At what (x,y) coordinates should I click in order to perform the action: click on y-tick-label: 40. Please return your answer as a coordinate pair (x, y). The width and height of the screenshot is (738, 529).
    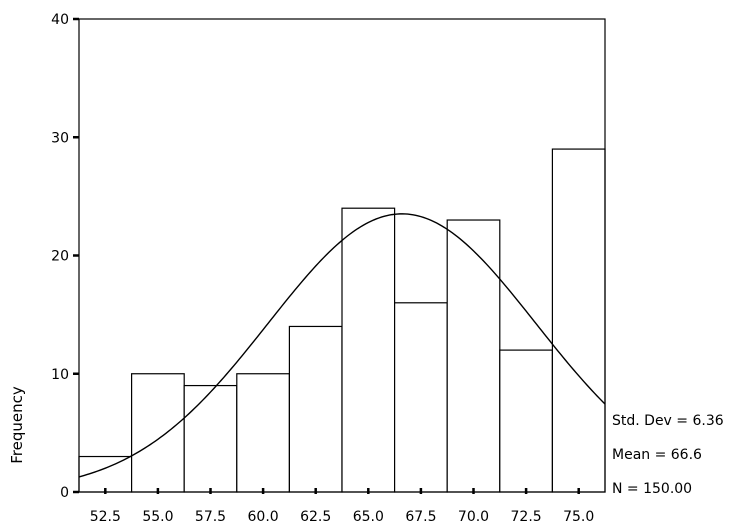
    Looking at the image, I should click on (60, 20).